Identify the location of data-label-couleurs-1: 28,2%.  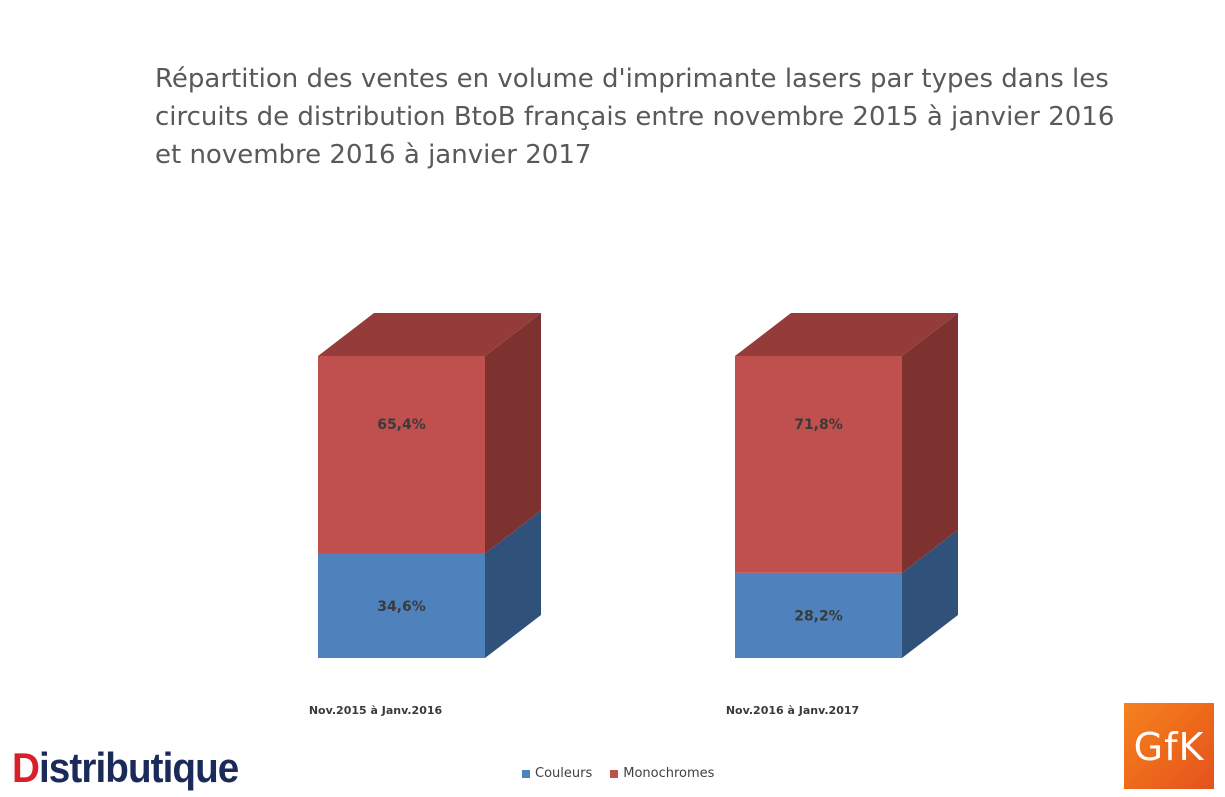
(818, 616).